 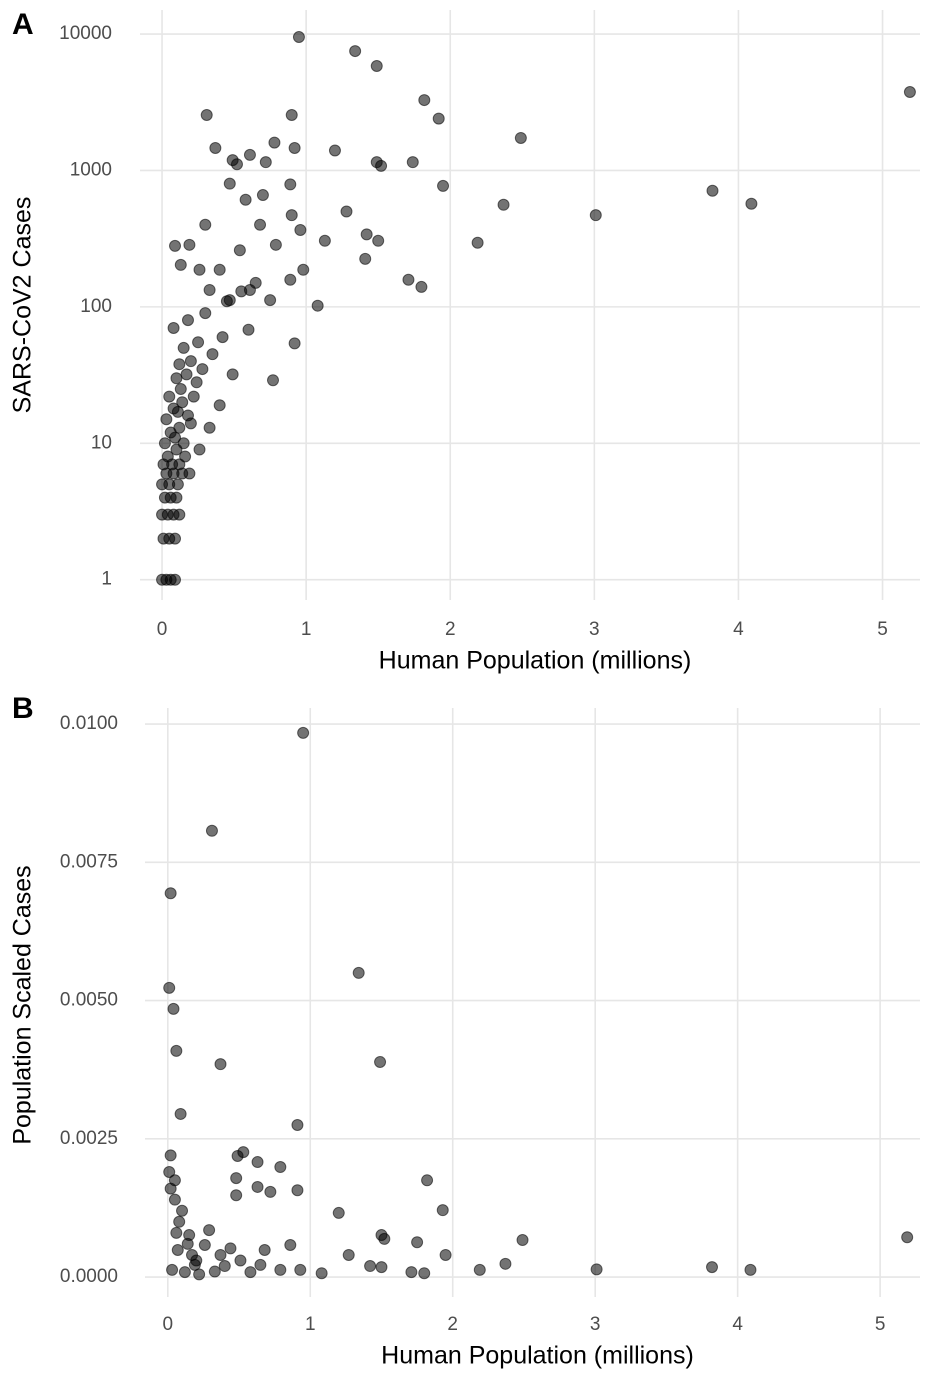 What do you see at coordinates (23, 1004) in the screenshot?
I see `y-axis-title: Population Scaled Cases` at bounding box center [23, 1004].